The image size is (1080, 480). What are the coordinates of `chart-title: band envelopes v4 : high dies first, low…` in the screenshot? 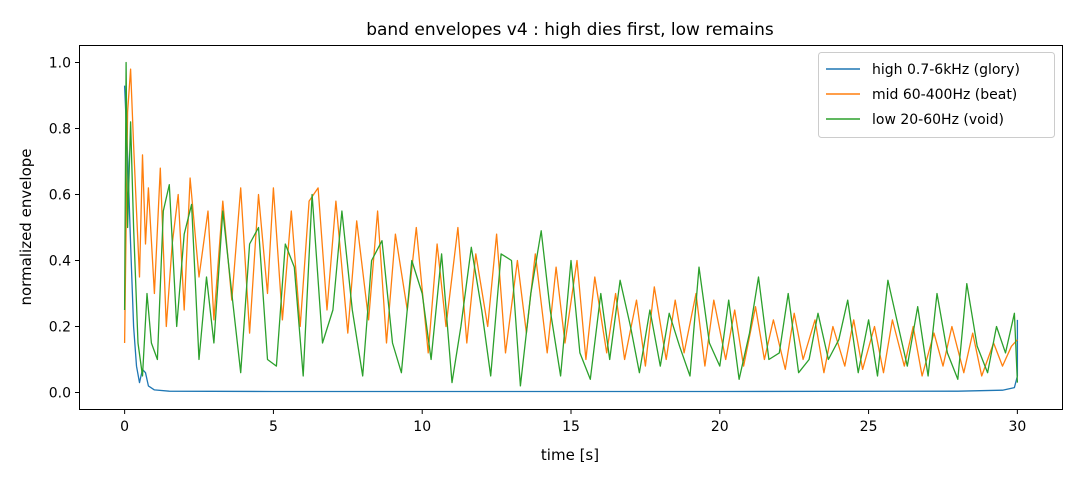 It's located at (570, 30).